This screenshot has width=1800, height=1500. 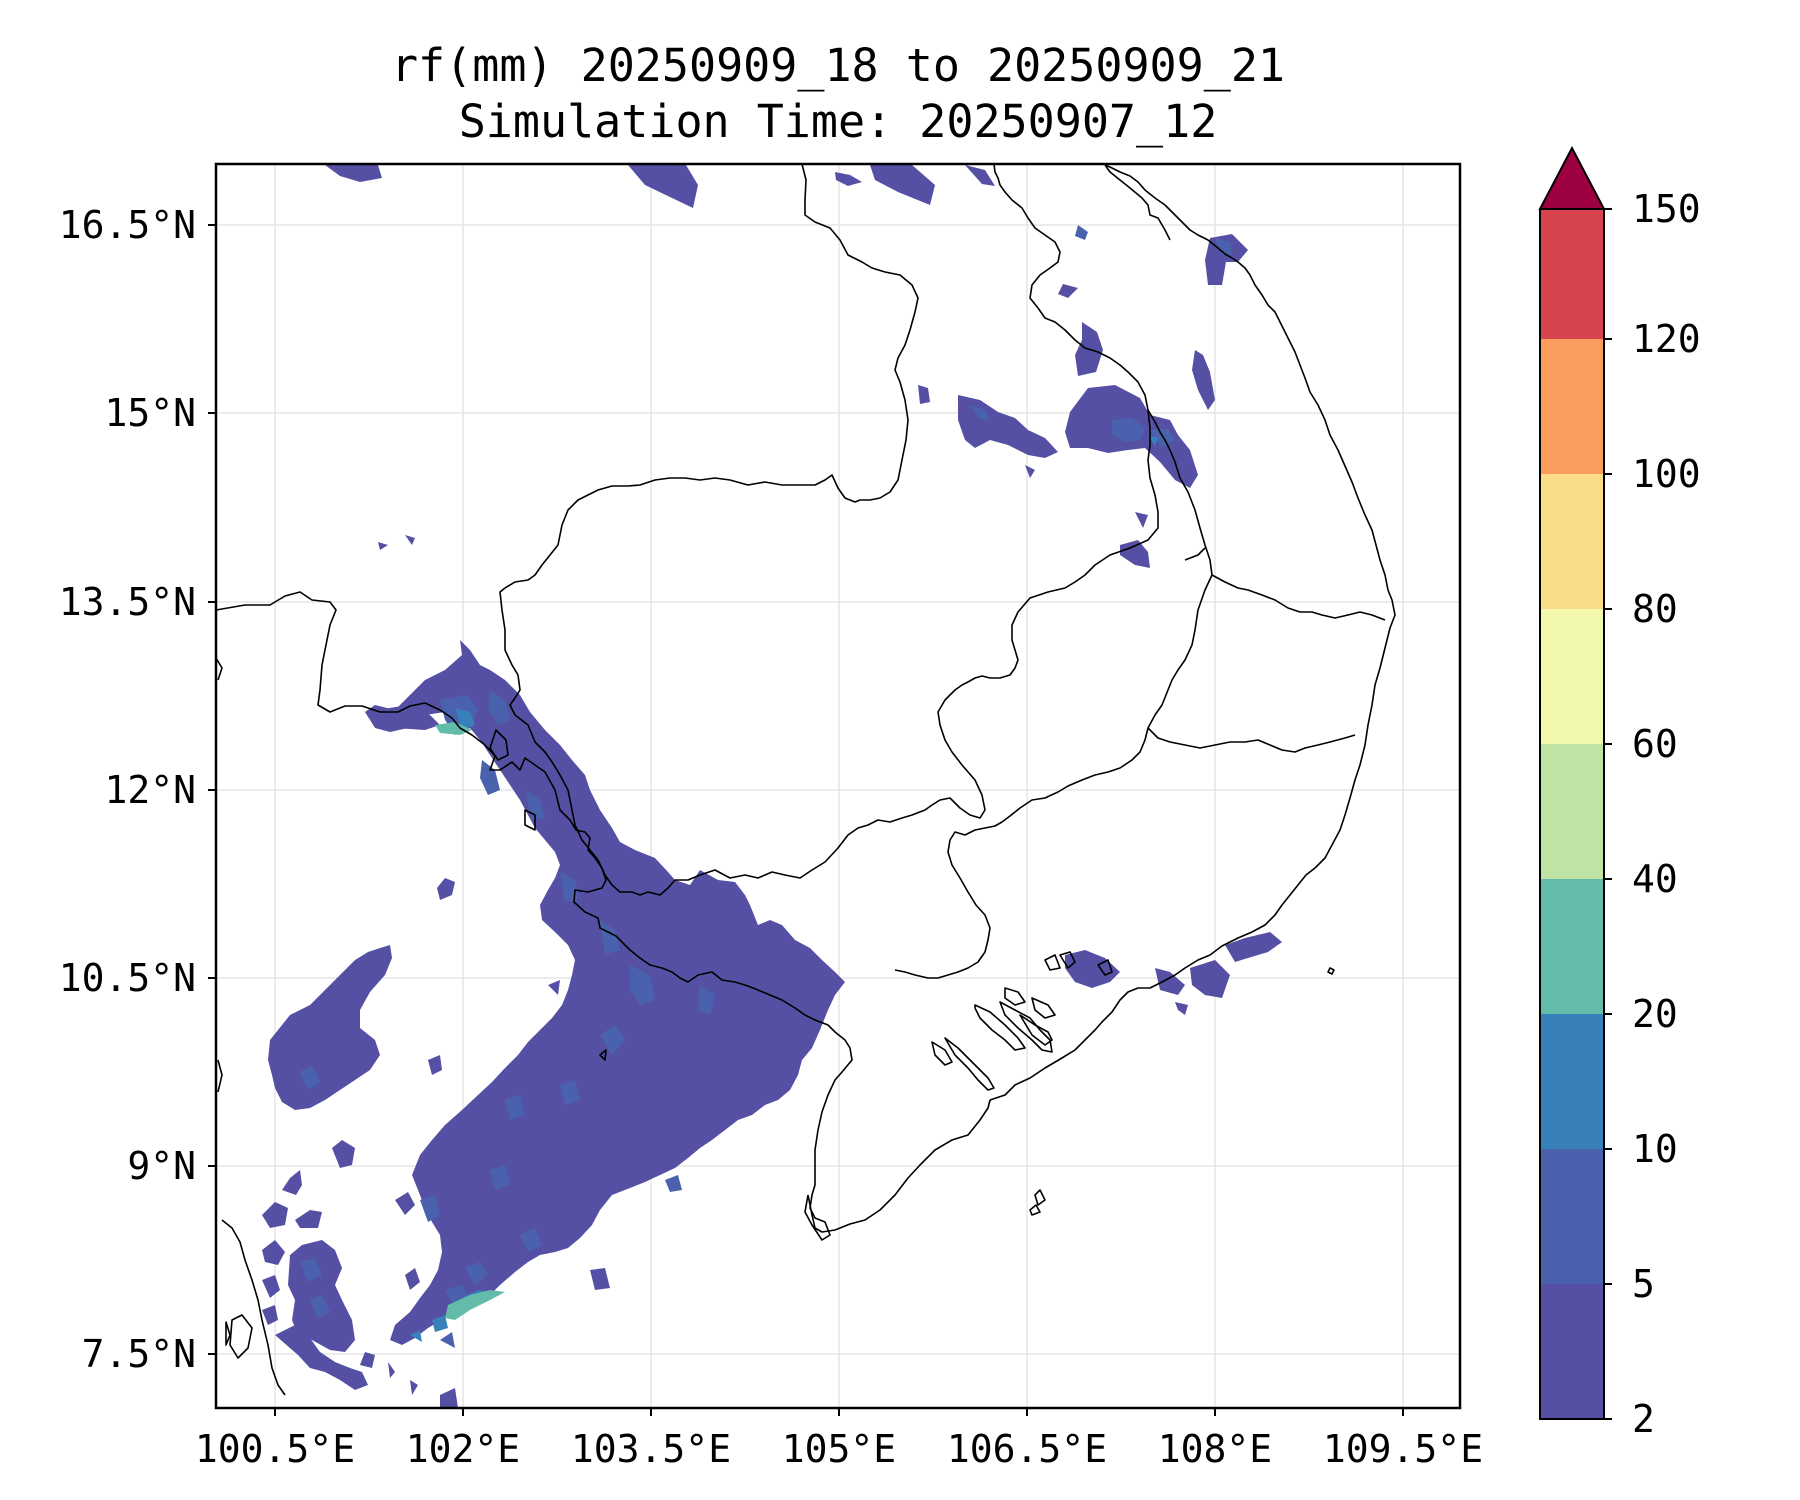 What do you see at coordinates (1666, 339) in the screenshot?
I see `colorbar-tick-label: 120` at bounding box center [1666, 339].